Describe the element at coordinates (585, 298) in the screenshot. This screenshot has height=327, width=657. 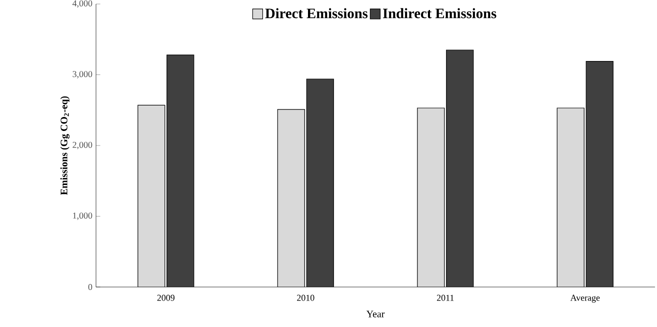
I see `x-tick-label: Average` at that location.